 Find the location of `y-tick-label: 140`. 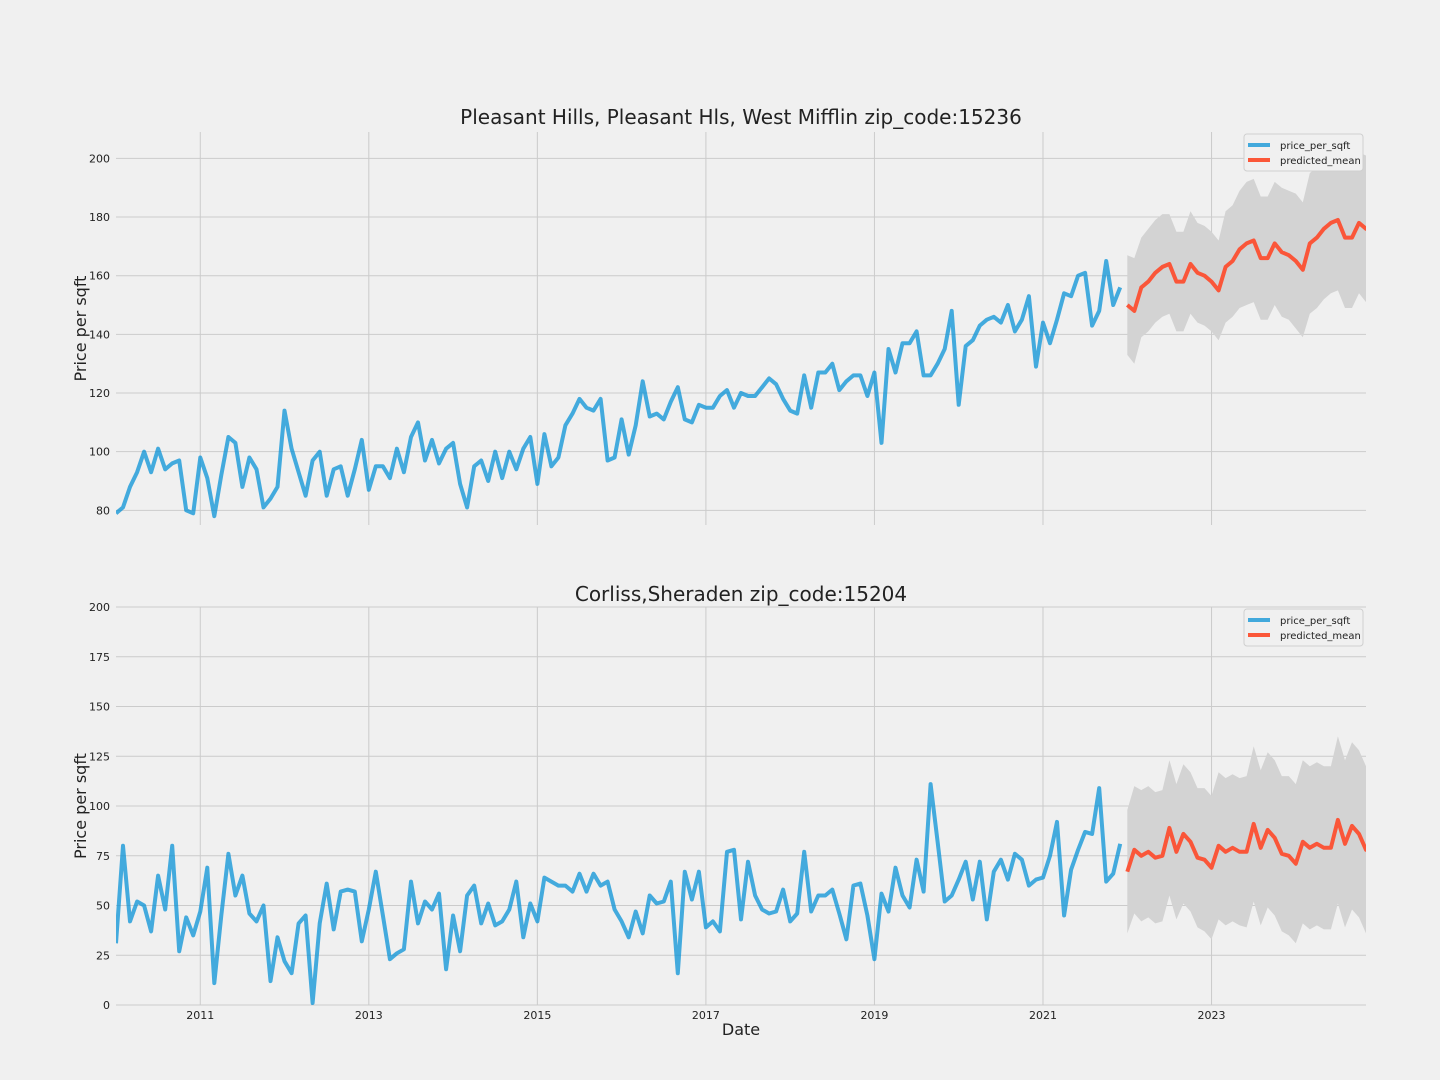

y-tick-label: 140 is located at coordinates (99, 334).